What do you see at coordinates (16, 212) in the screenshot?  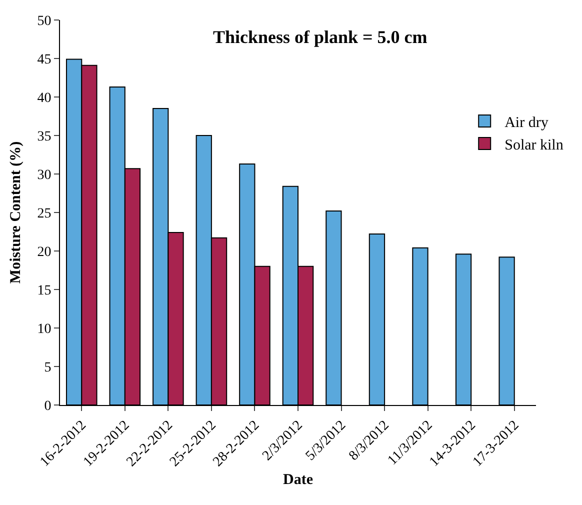 I see `y-axis-title: Moisture Content (%)` at bounding box center [16, 212].